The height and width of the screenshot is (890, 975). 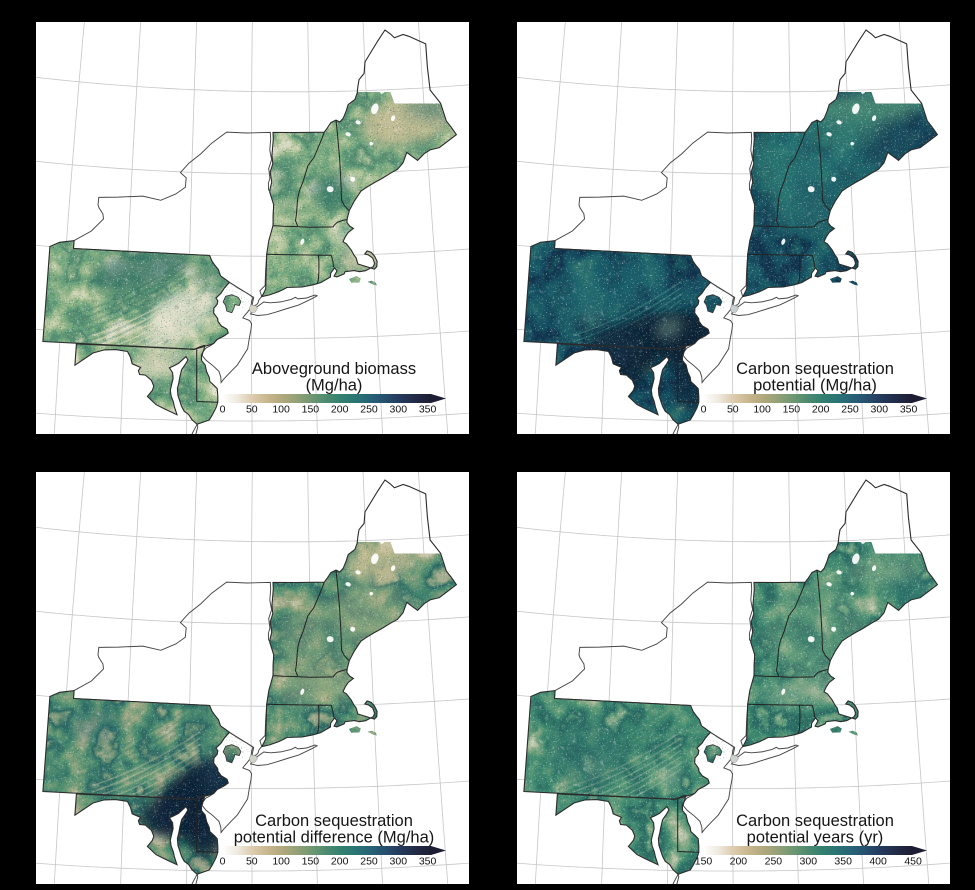 What do you see at coordinates (815, 838) in the screenshot?
I see `svg-text: potential years (yr)` at bounding box center [815, 838].